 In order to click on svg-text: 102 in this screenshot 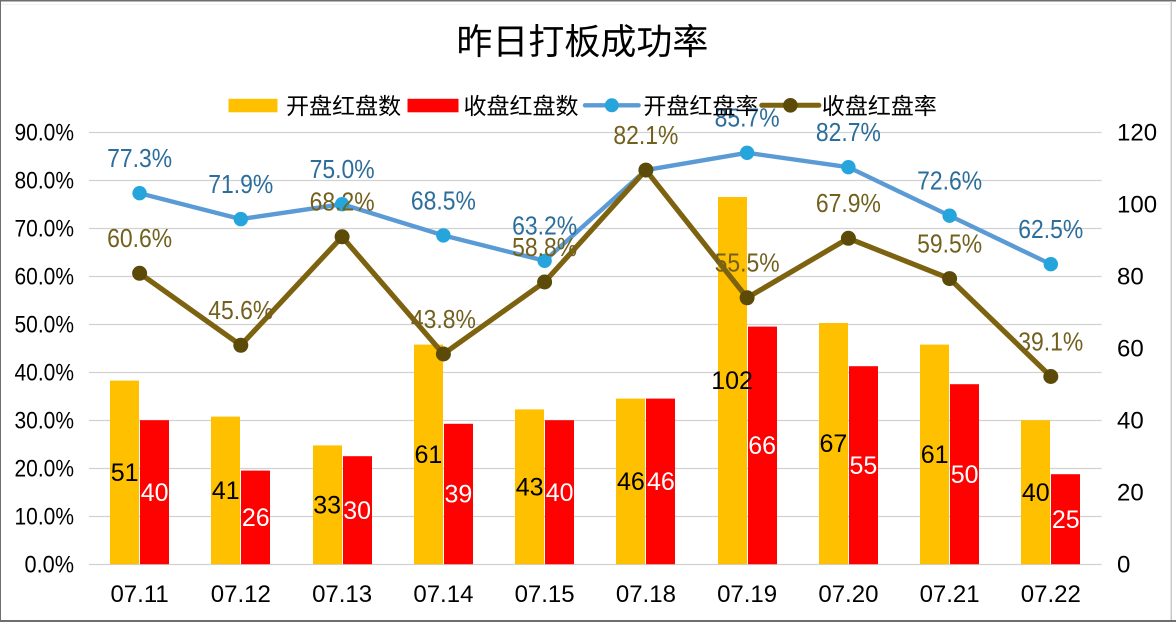, I will do `click(732, 381)`.